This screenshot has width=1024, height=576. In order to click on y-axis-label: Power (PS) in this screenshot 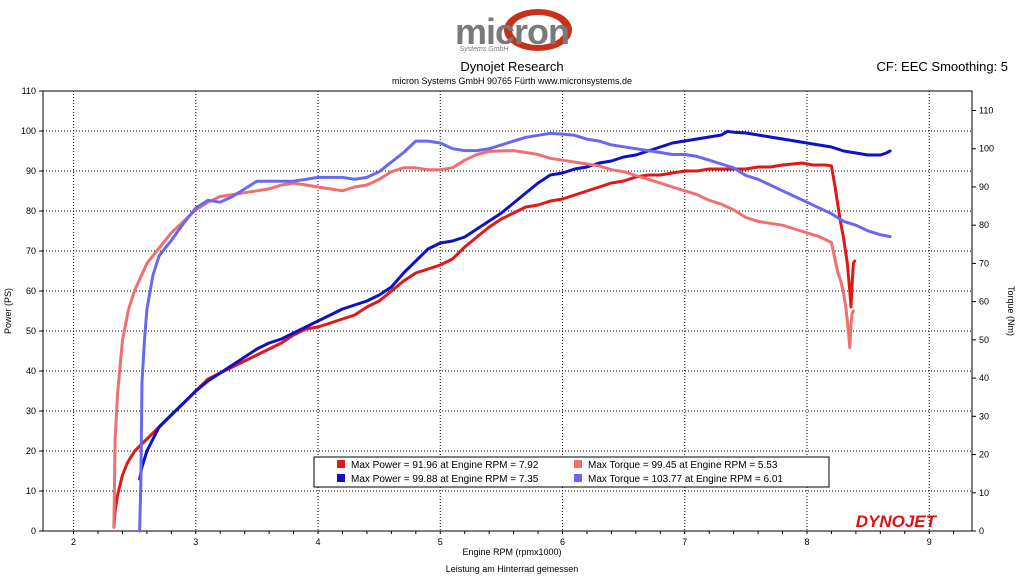, I will do `click(8, 311)`.